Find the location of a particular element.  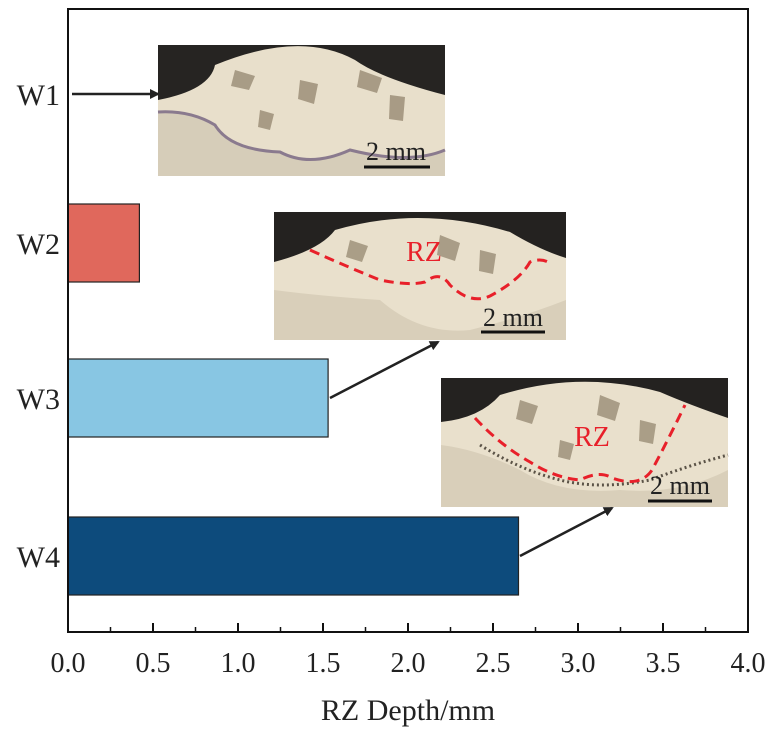

x-tick-label: 3.5 is located at coordinates (663, 663).